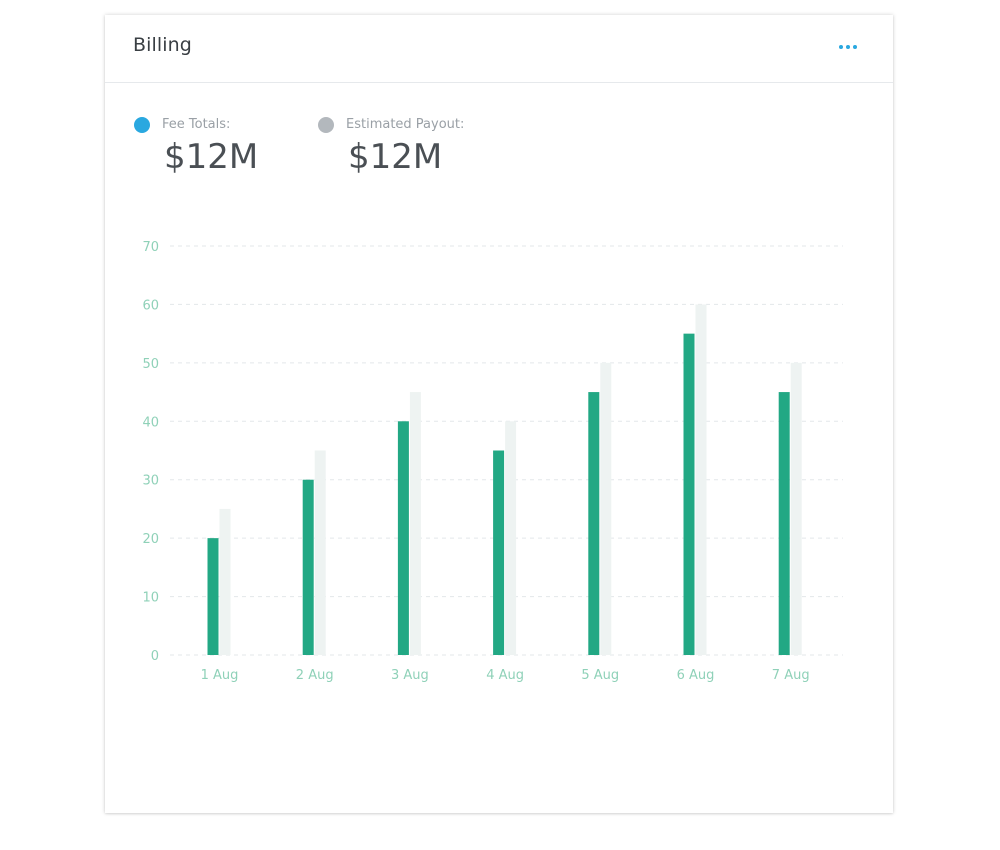 This screenshot has height=850, width=1000. What do you see at coordinates (142, 125) in the screenshot?
I see `fee-totals-dot-icon` at bounding box center [142, 125].